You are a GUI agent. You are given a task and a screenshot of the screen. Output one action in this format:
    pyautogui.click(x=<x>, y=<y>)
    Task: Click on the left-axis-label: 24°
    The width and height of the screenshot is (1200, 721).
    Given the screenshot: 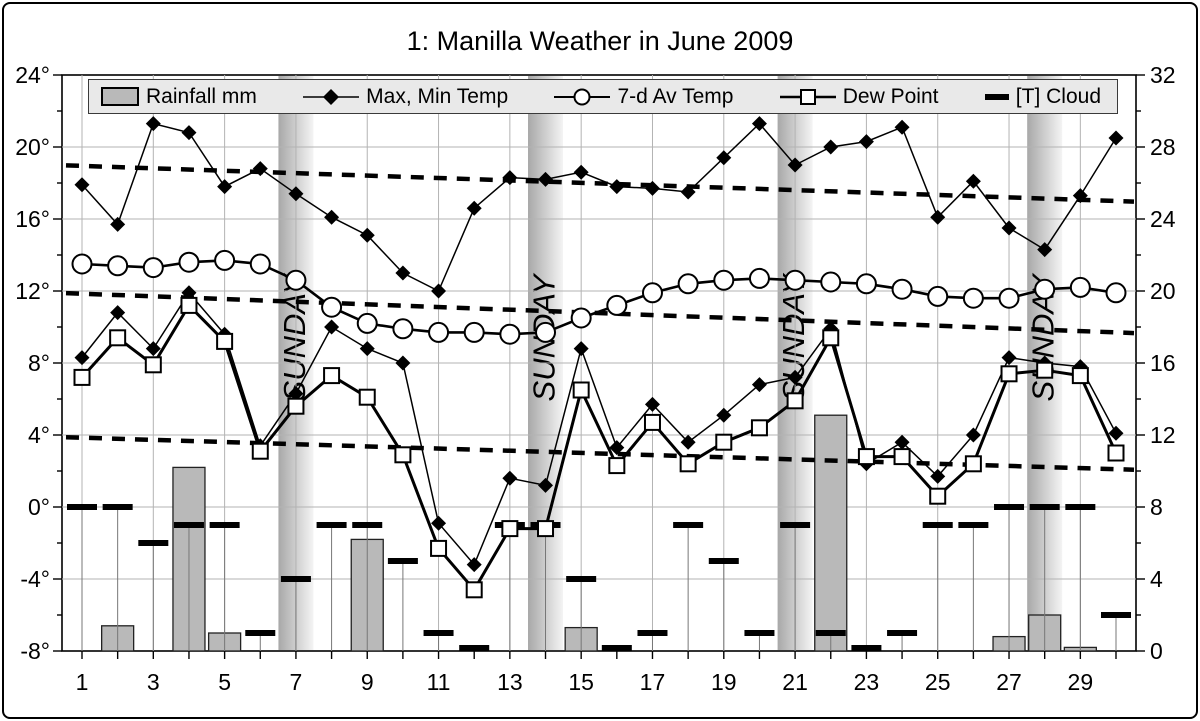 What is the action you would take?
    pyautogui.click(x=32, y=75)
    